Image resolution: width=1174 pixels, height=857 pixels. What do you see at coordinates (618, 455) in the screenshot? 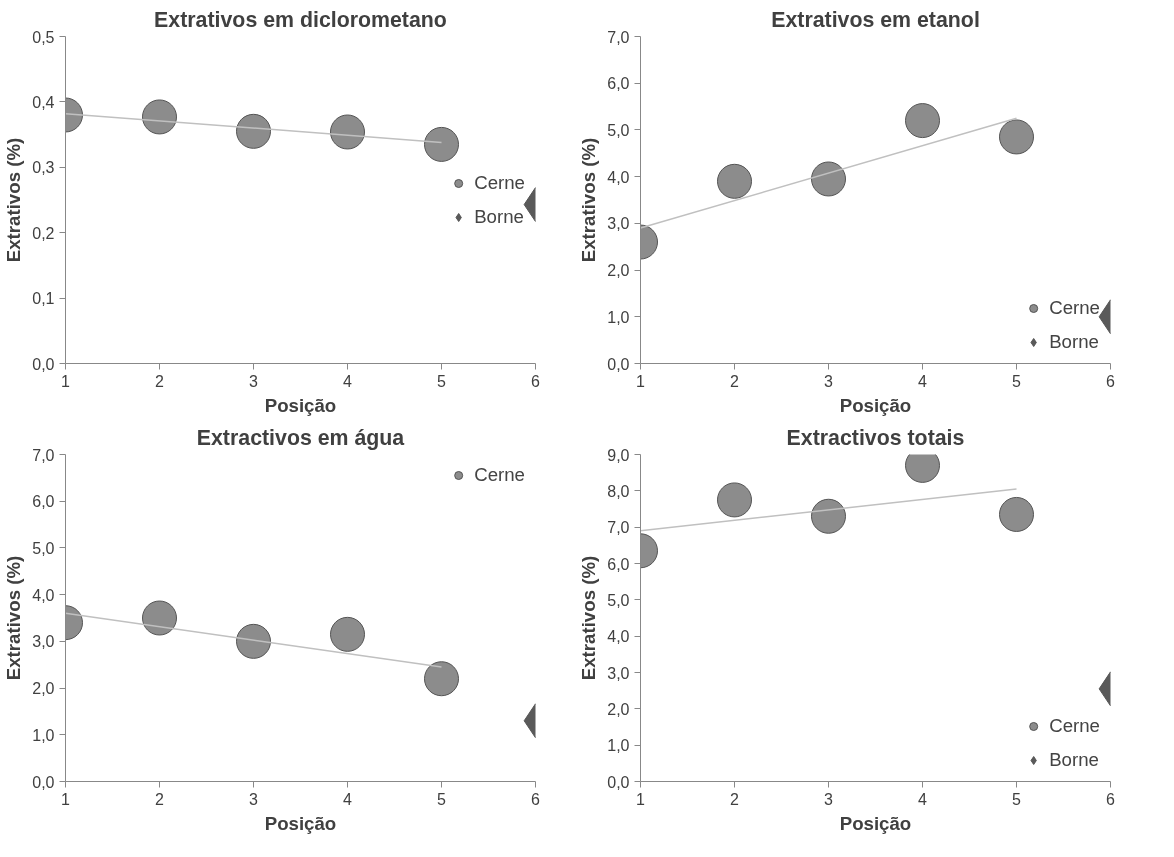
I see `y-tick-label: 9,0` at bounding box center [618, 455].